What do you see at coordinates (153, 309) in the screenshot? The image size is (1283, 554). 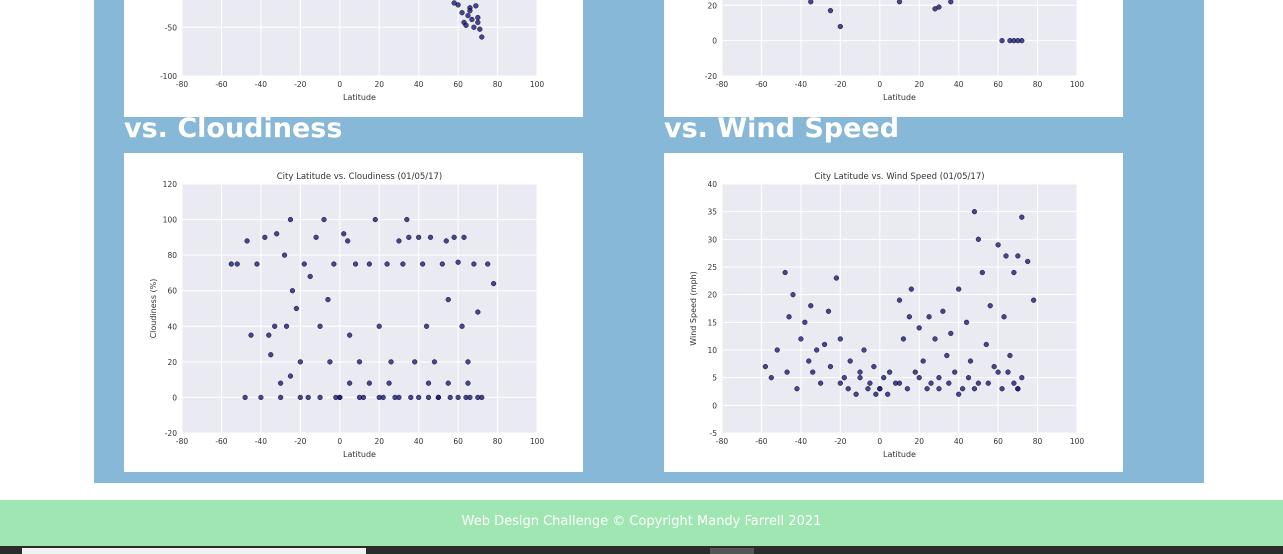 I see `y-axis-label: Cloudiness (%)` at bounding box center [153, 309].